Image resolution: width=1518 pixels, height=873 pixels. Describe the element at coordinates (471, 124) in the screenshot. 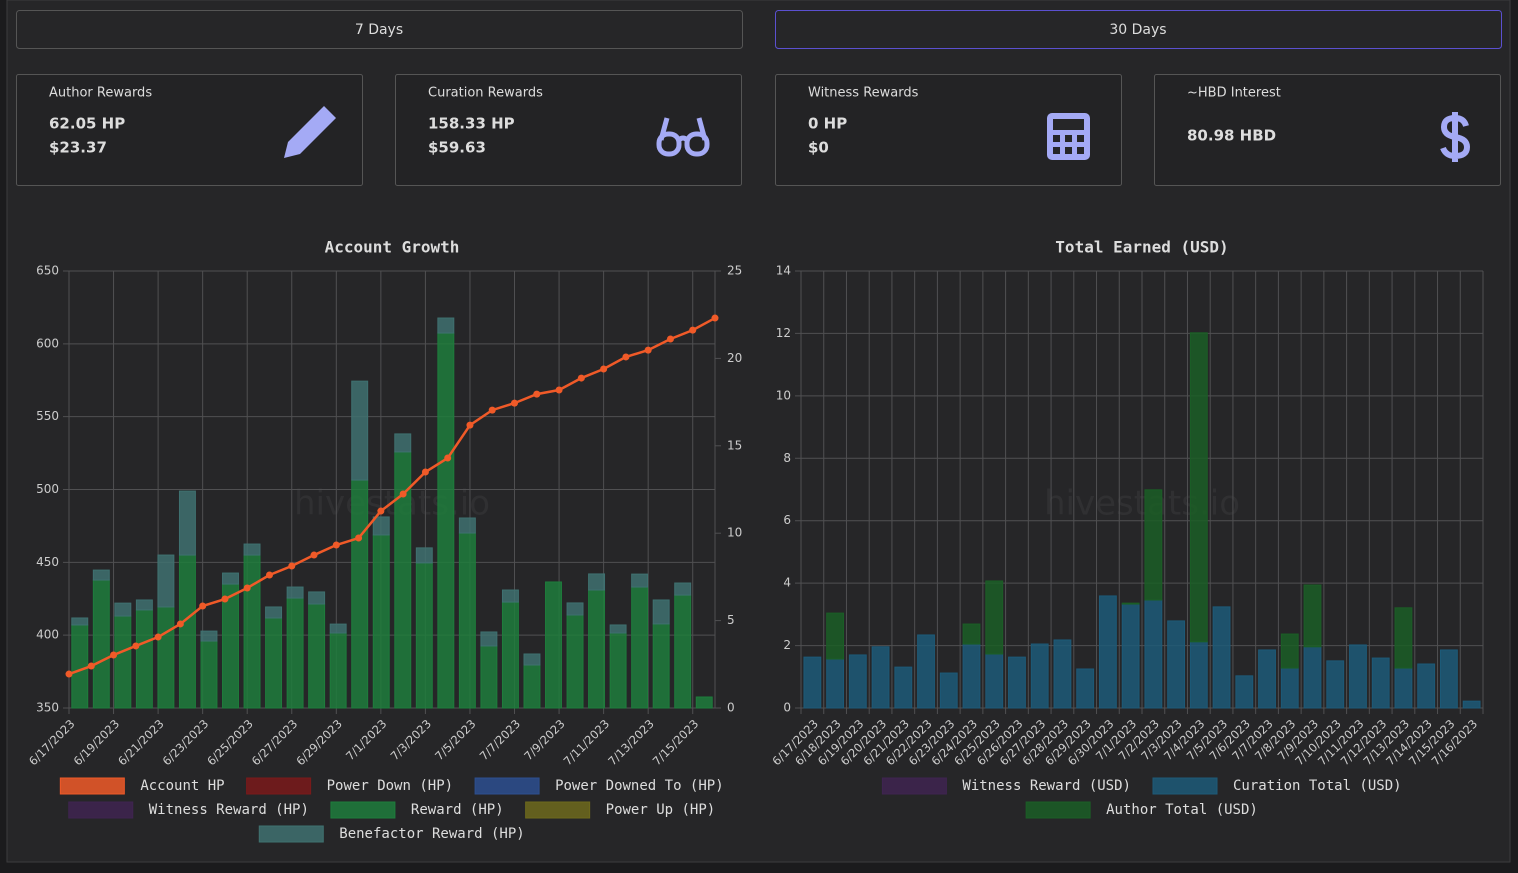

I see `card-value: 158.33 HP` at that location.